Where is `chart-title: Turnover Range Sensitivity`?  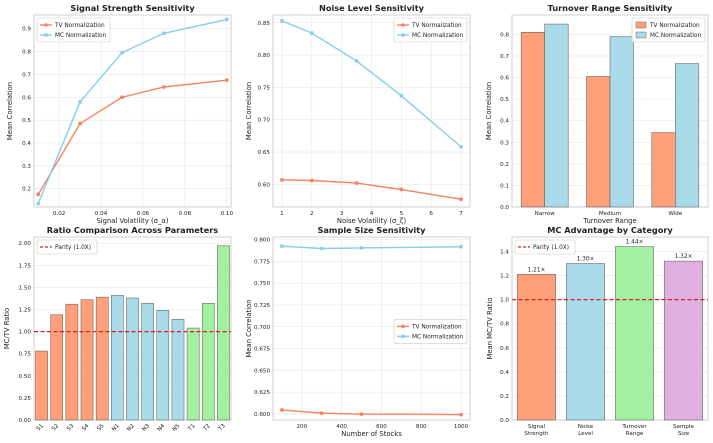
chart-title: Turnover Range Sensitivity is located at coordinates (610, 8).